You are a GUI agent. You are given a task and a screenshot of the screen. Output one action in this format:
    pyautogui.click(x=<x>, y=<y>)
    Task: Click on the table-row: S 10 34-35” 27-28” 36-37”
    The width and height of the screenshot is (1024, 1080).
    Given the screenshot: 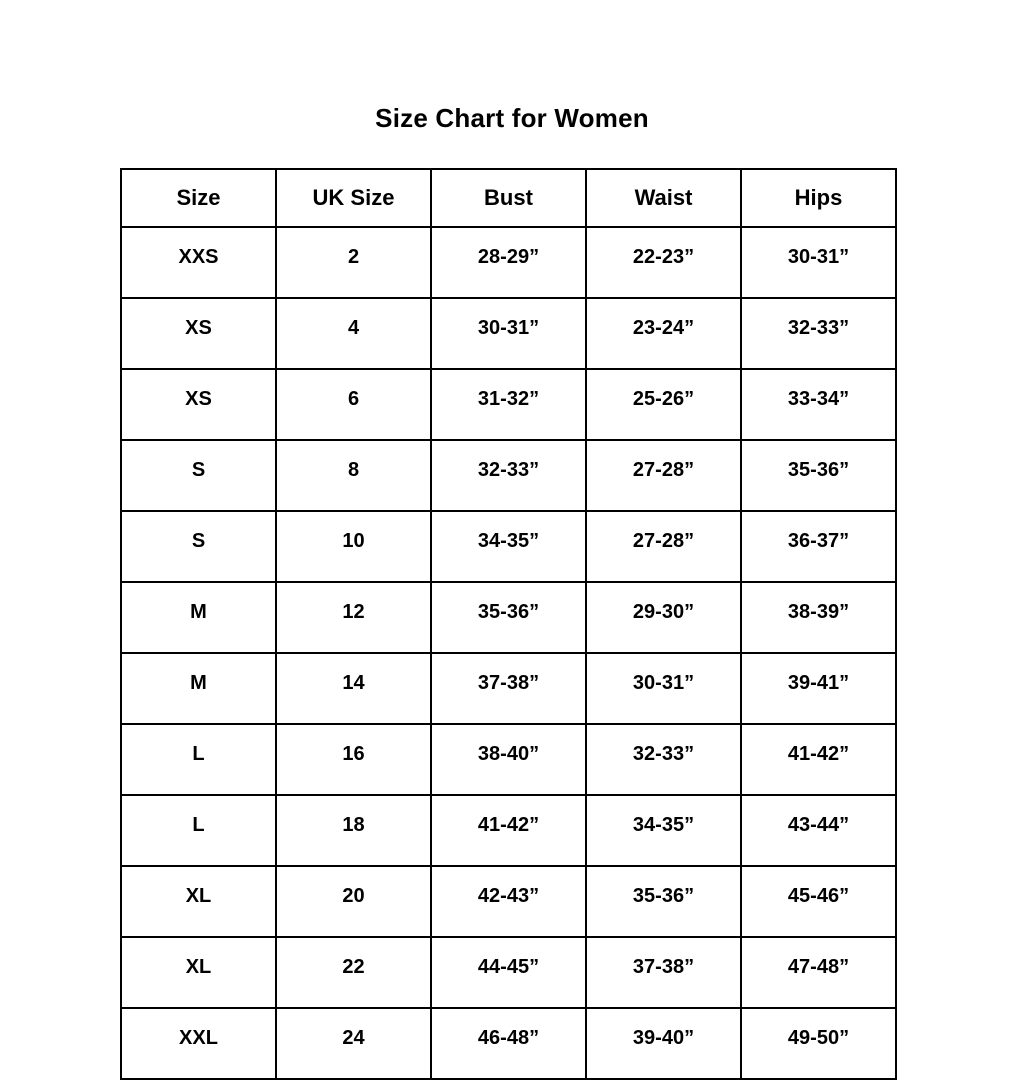 What is the action you would take?
    pyautogui.click(x=508, y=546)
    